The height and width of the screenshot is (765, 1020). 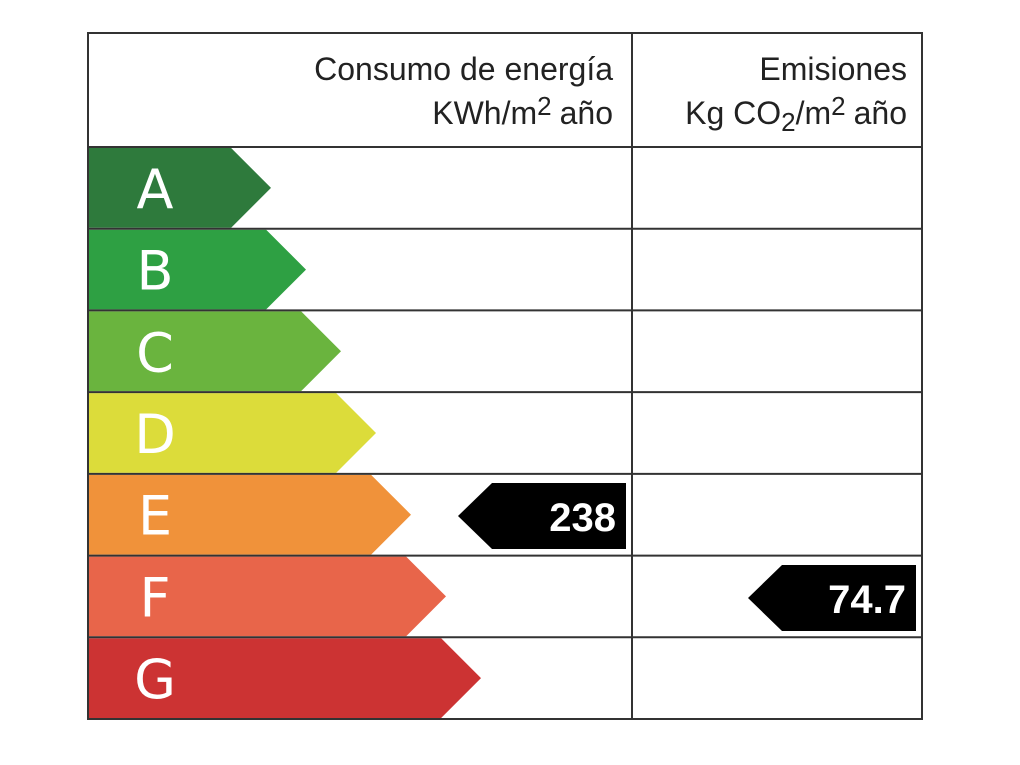 I want to click on energy-unit: KWh/m2 año, so click(x=522, y=111).